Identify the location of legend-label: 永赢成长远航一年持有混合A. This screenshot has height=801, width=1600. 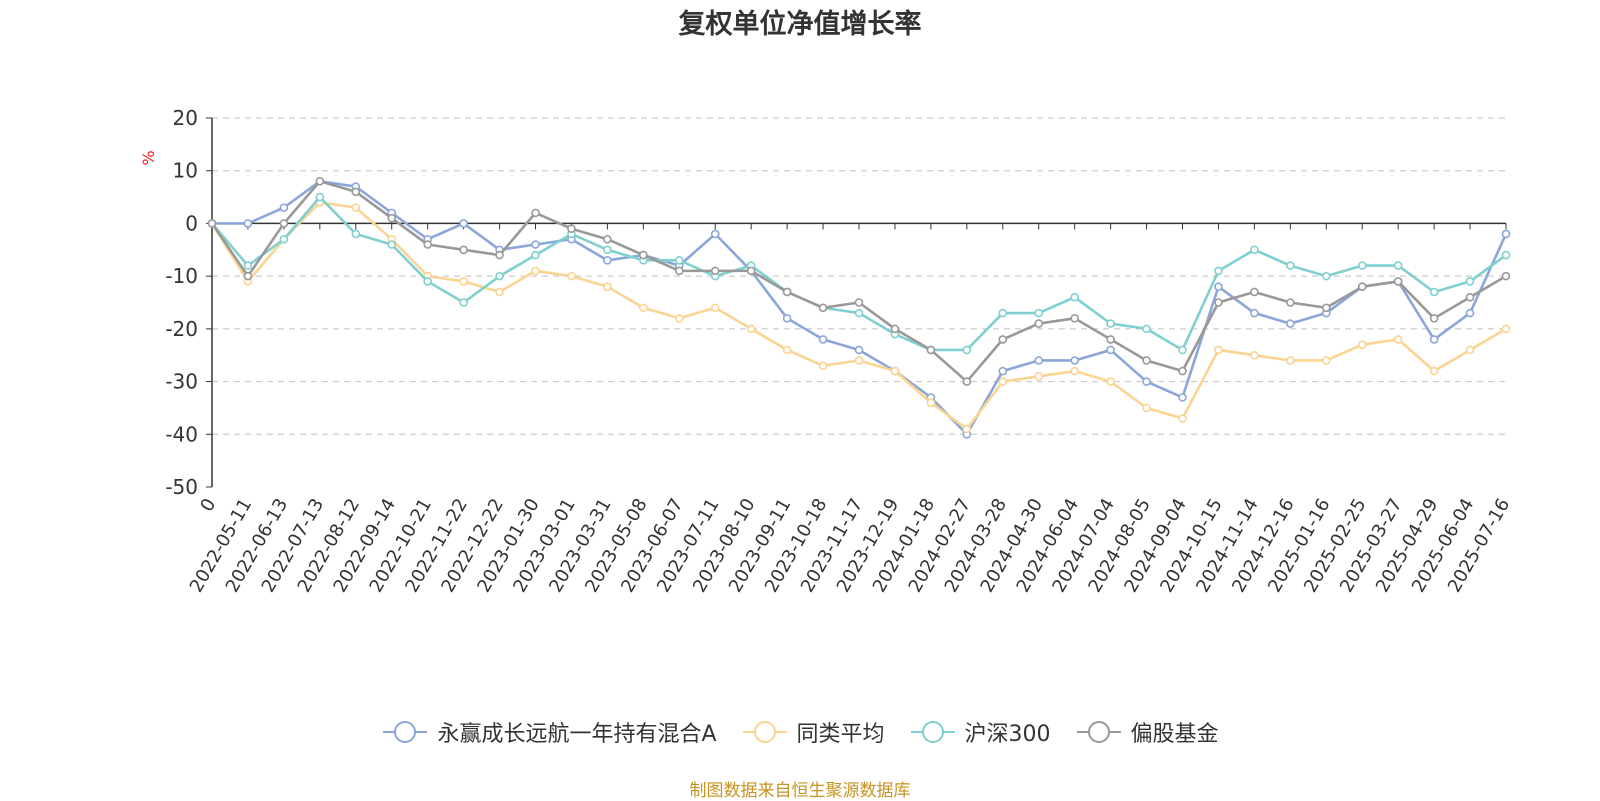
(577, 734).